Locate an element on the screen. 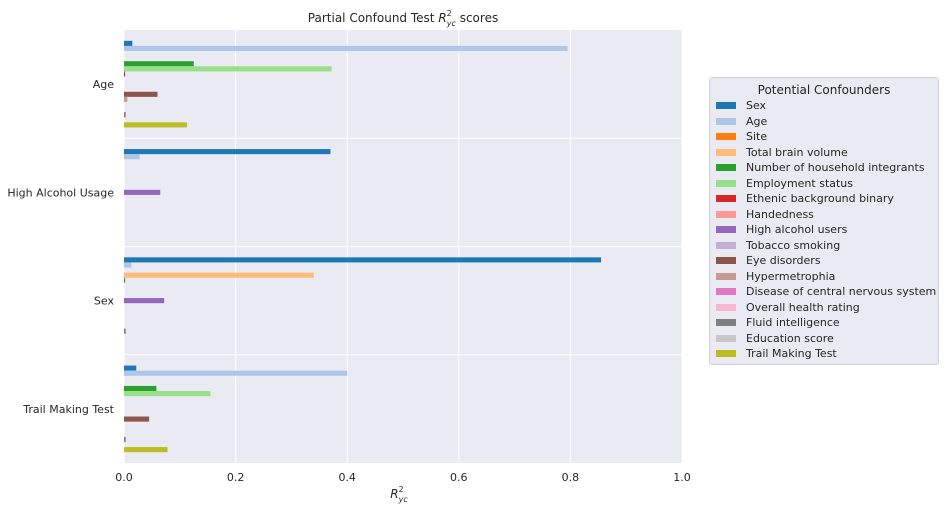  legend-item: Education score is located at coordinates (775, 339).